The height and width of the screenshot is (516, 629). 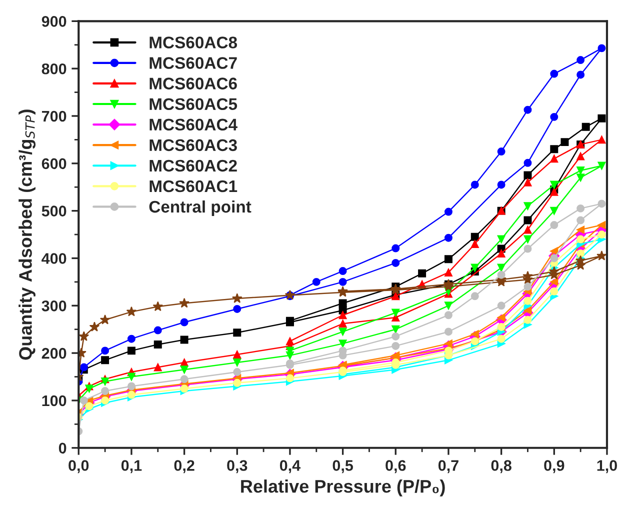 I want to click on legend-label: MCS60AC7, so click(x=193, y=63).